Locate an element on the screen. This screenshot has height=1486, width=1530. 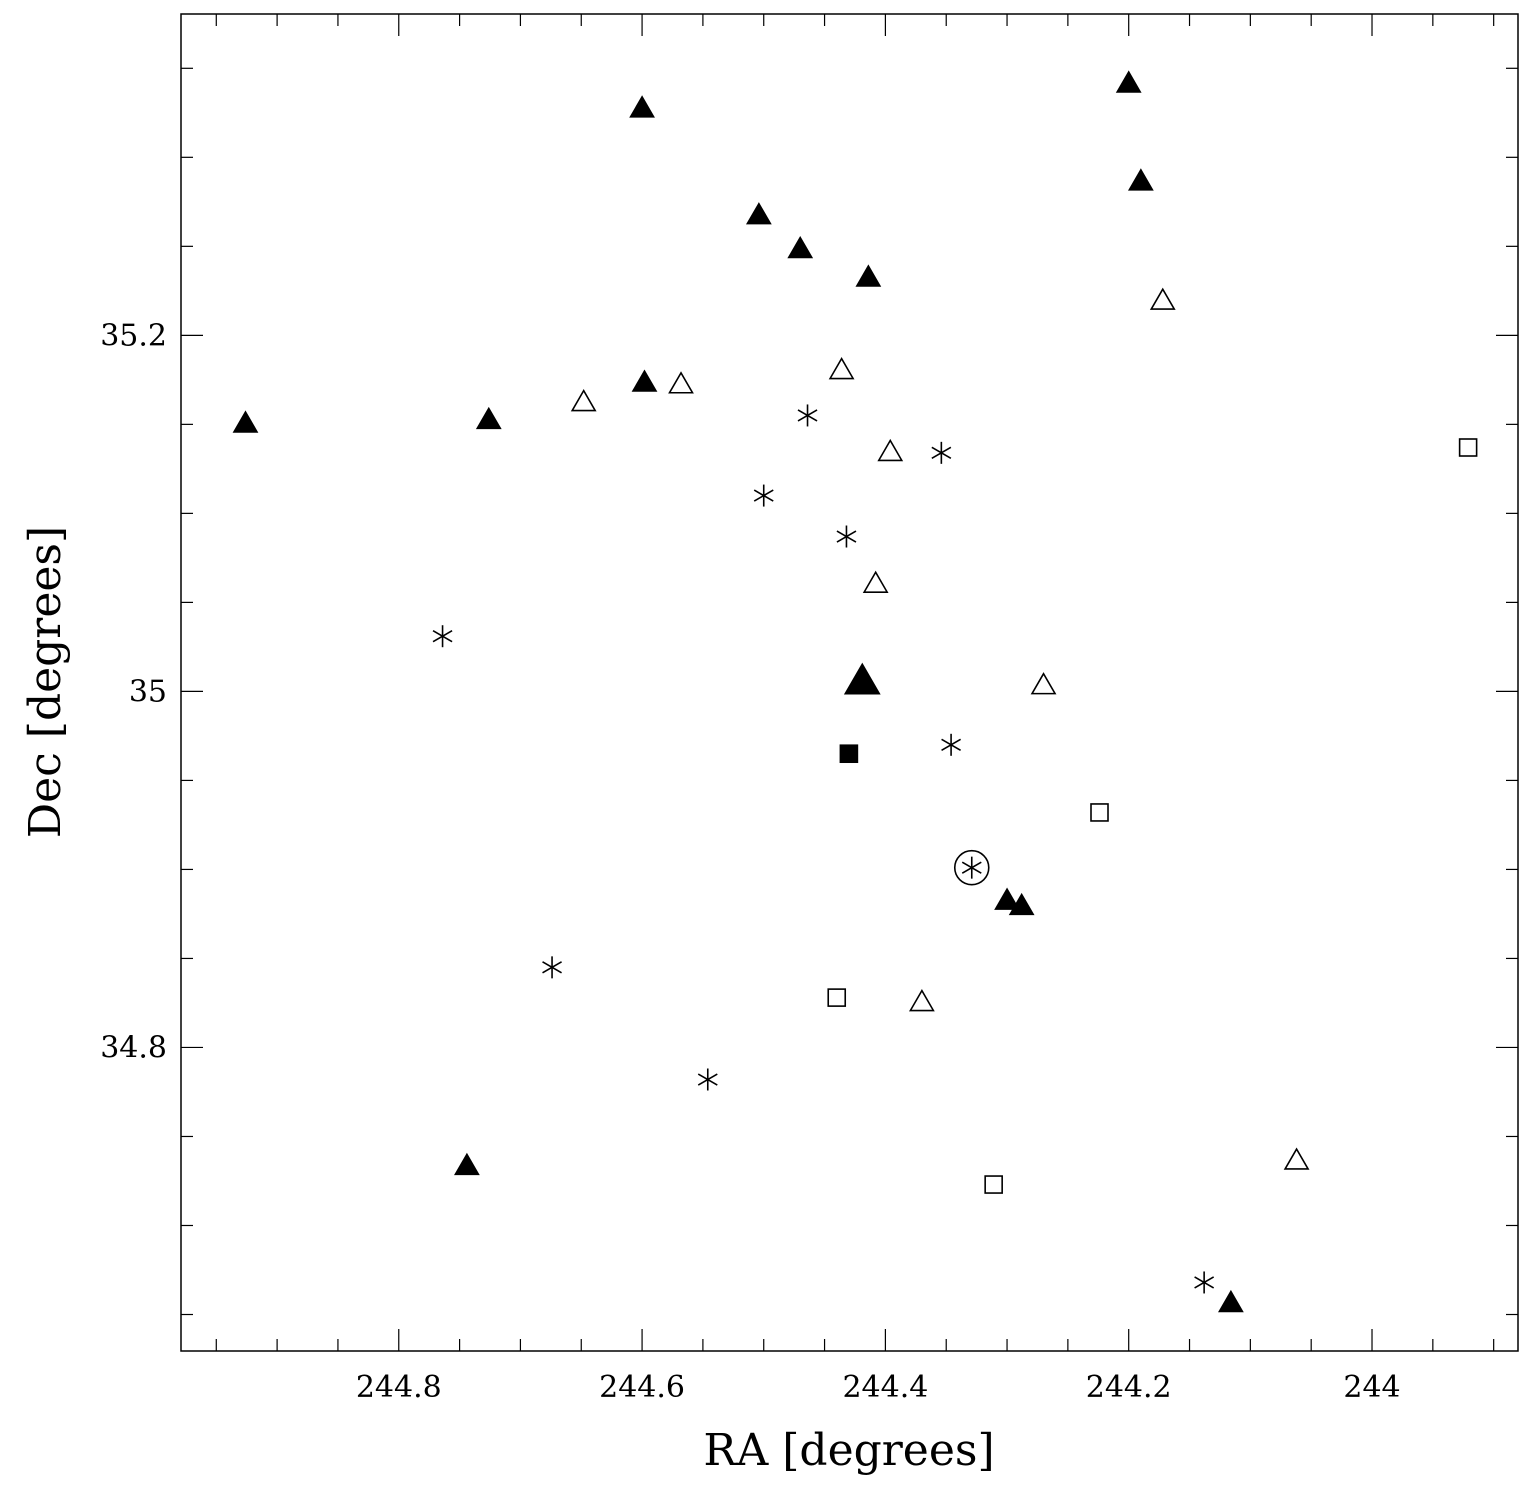
x-tick-label: 244.4 is located at coordinates (885, 1387).